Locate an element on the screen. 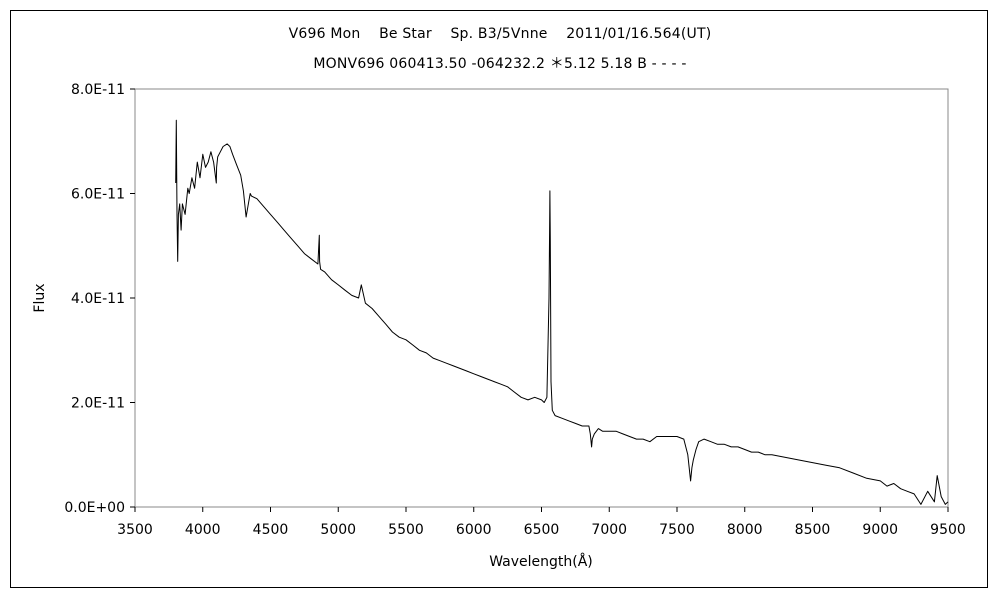  x-tick-label: 3500 is located at coordinates (135, 530).